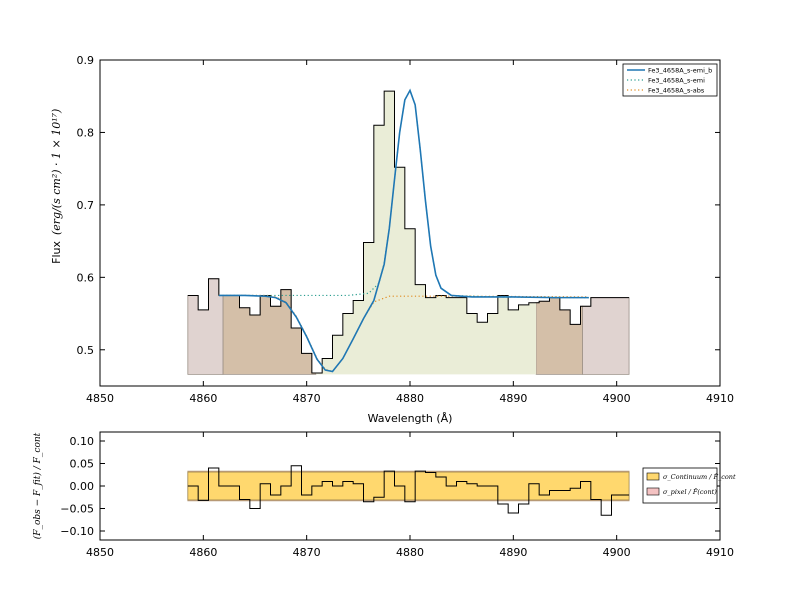 The image size is (800, 604). I want to click on top-y-tick-label: 0.8, so click(86, 132).